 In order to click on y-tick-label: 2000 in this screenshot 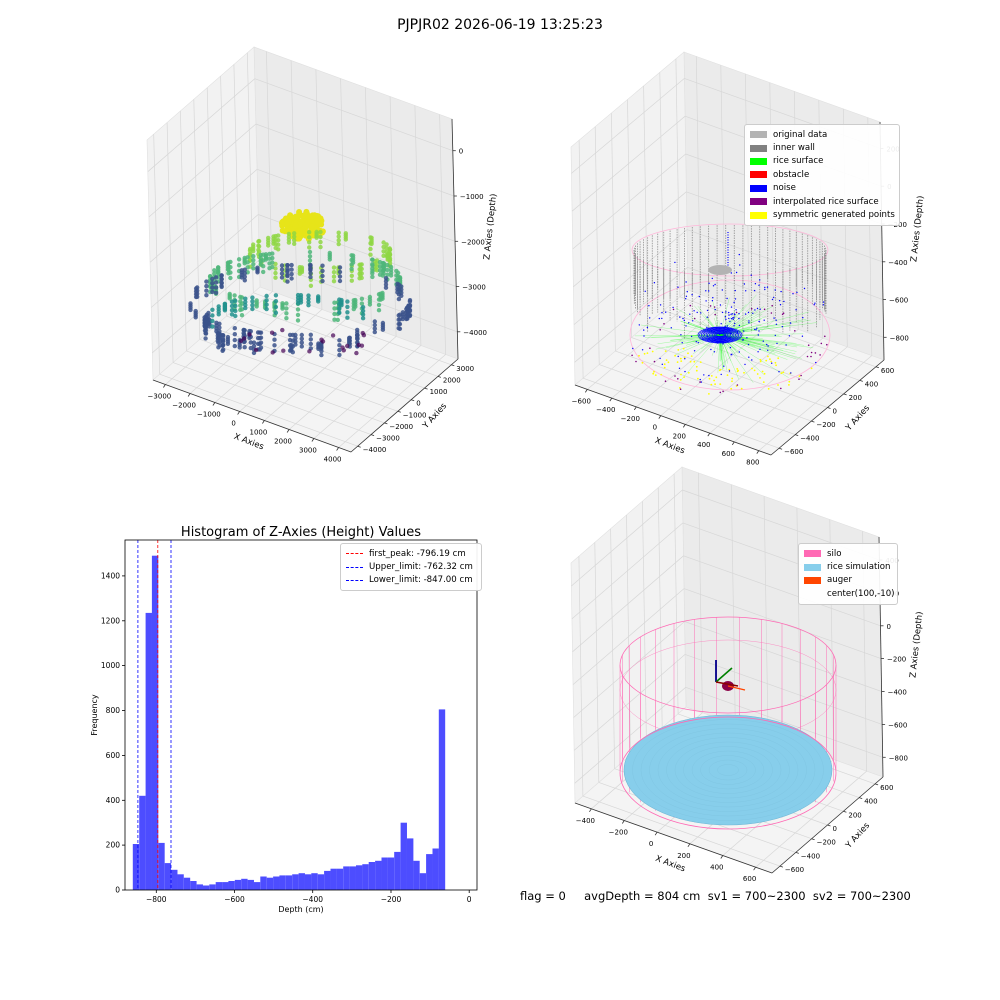, I will do `click(452, 380)`.